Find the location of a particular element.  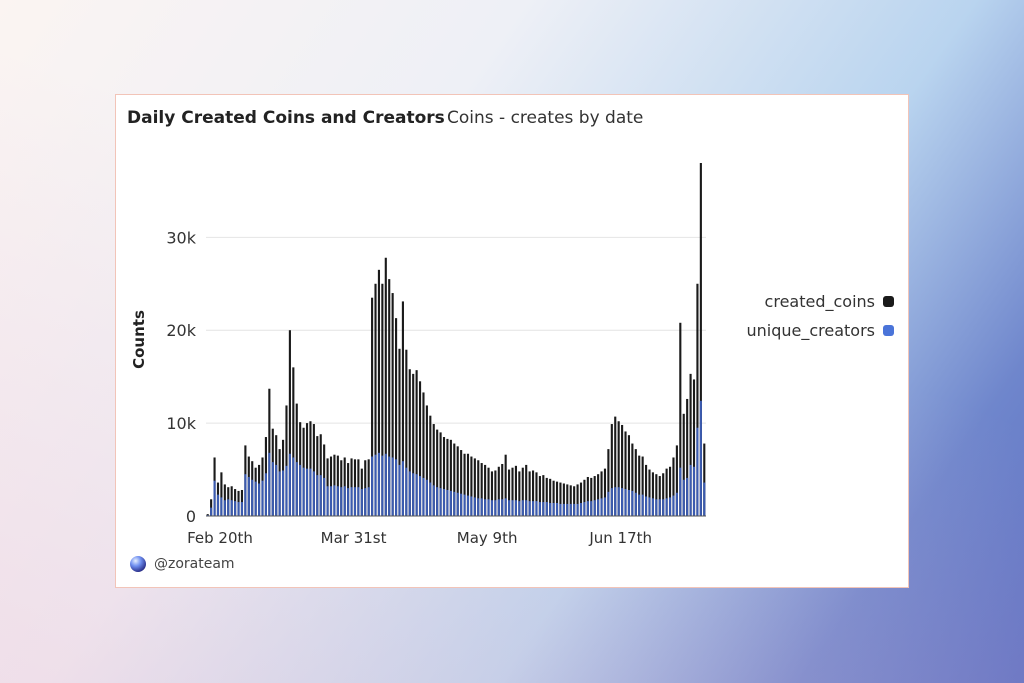

y-tick-label: 30k is located at coordinates (181, 237).